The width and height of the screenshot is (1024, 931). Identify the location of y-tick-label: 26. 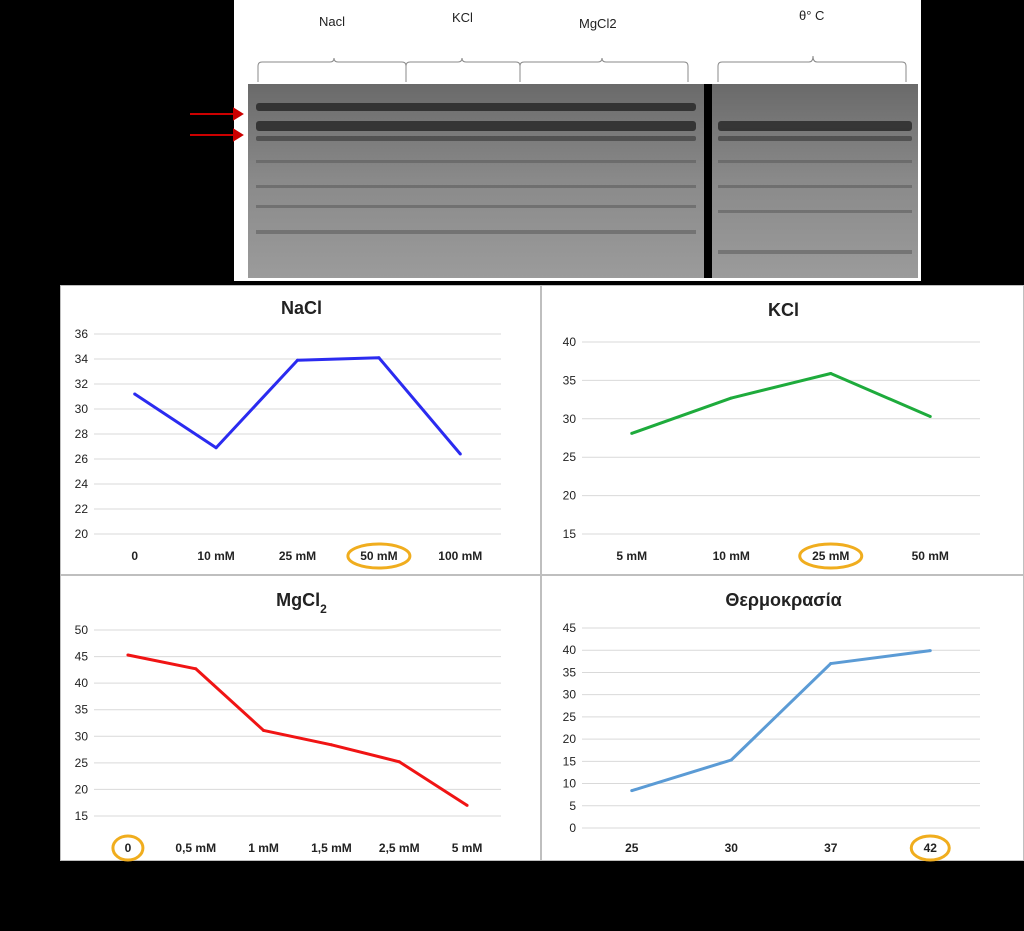
(82, 459).